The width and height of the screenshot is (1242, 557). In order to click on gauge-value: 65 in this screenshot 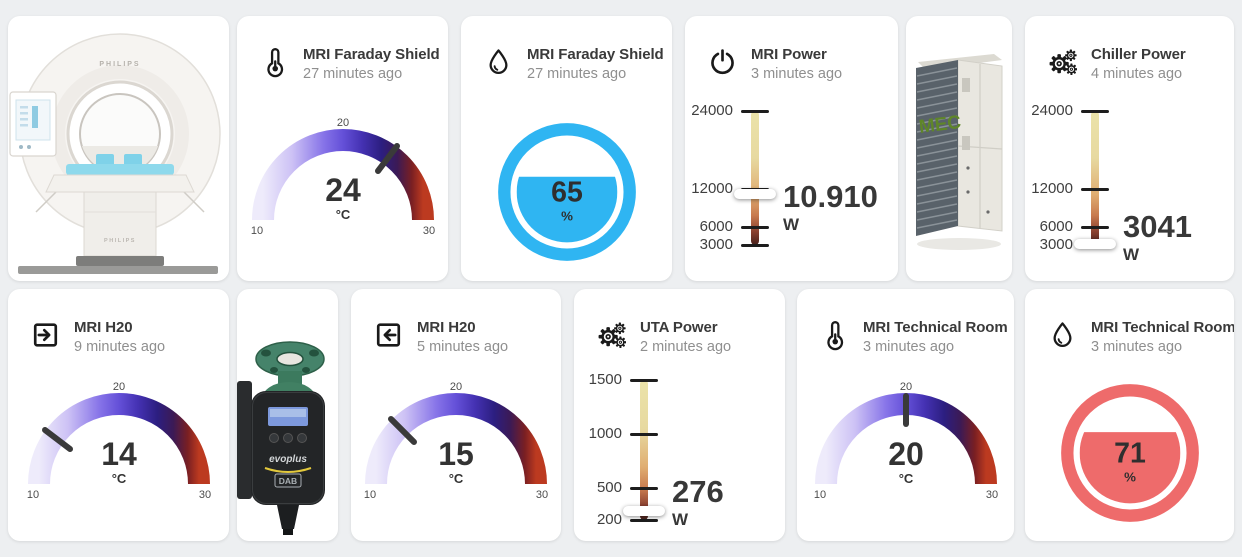, I will do `click(567, 193)`.